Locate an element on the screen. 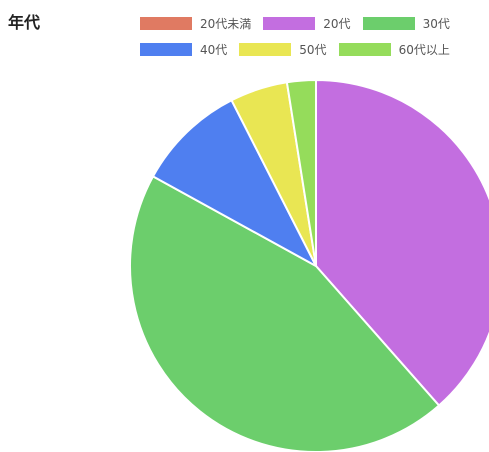 This screenshot has width=489, height=452. legend-label-50s: 50代 is located at coordinates (313, 49).